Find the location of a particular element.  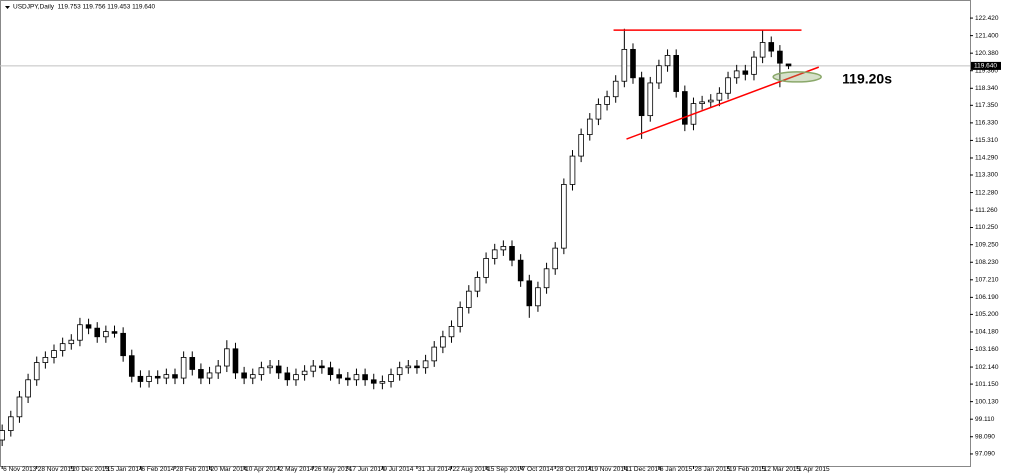

y-tick-label: 119.360 is located at coordinates (986, 70).